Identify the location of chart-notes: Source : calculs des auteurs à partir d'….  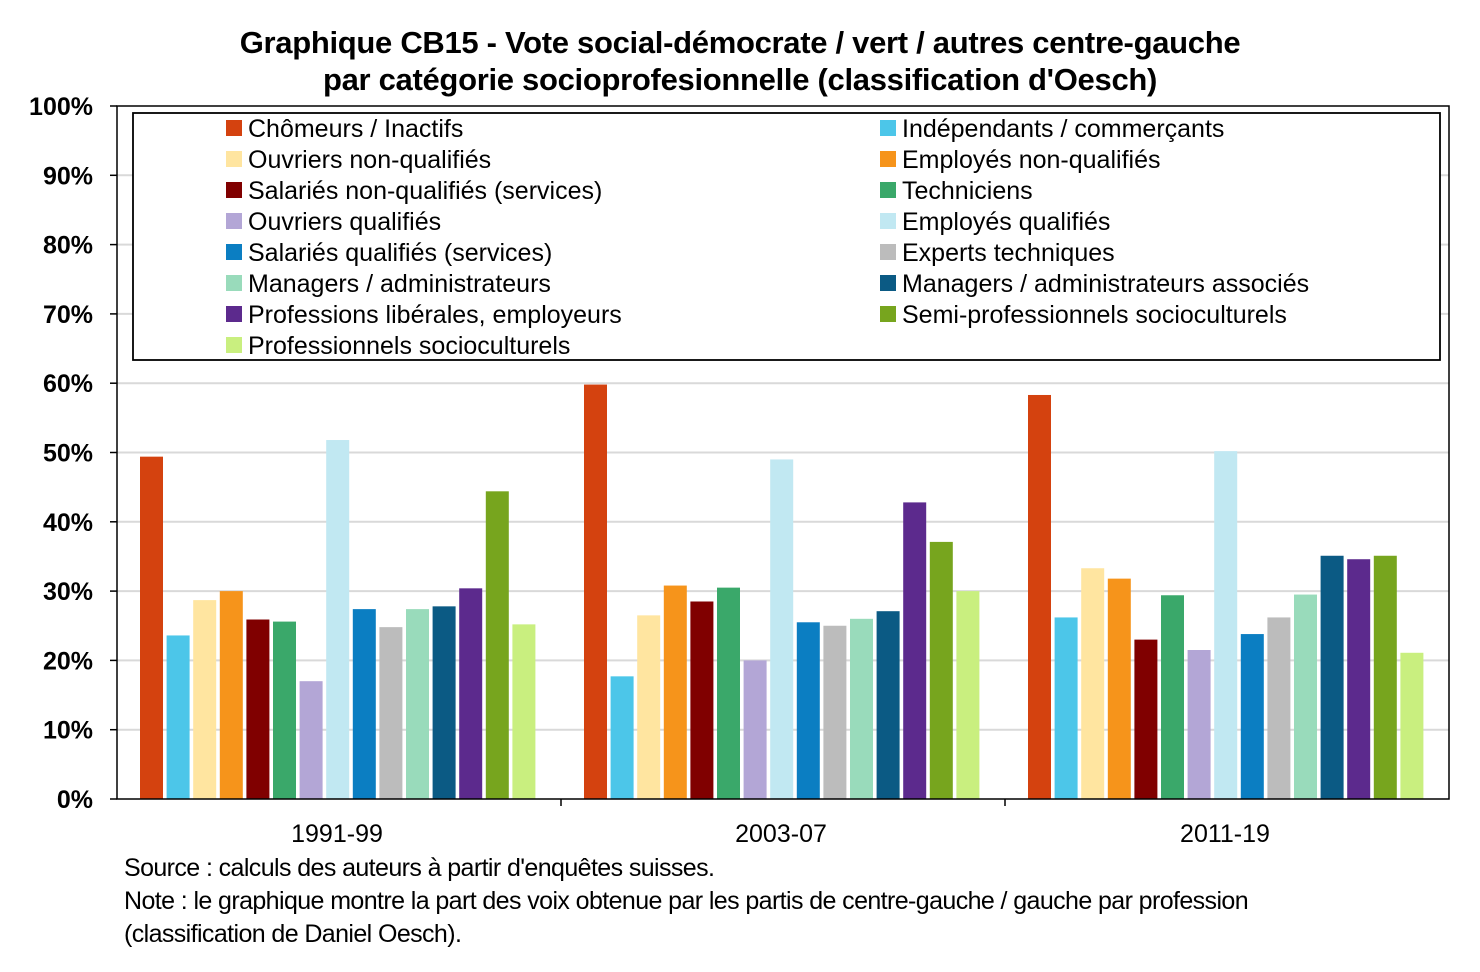
(686, 901).